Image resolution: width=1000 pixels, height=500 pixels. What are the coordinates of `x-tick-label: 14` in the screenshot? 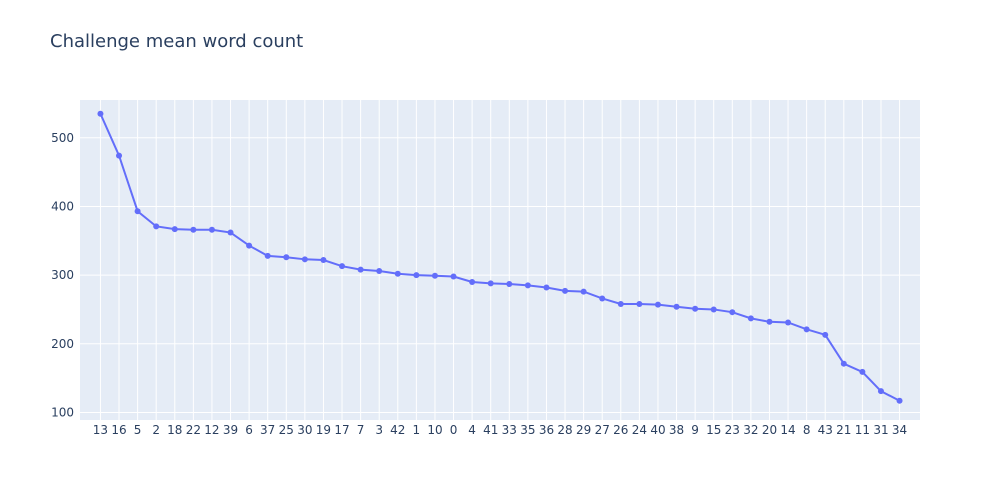 It's located at (787, 430).